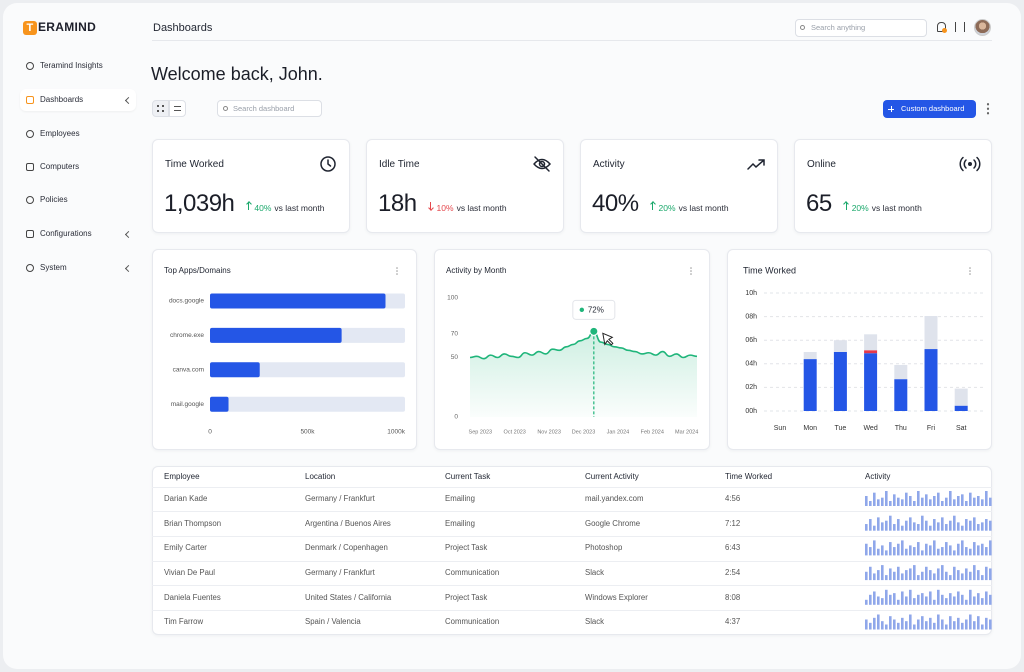  I want to click on stat-title: Online, so click(821, 164).